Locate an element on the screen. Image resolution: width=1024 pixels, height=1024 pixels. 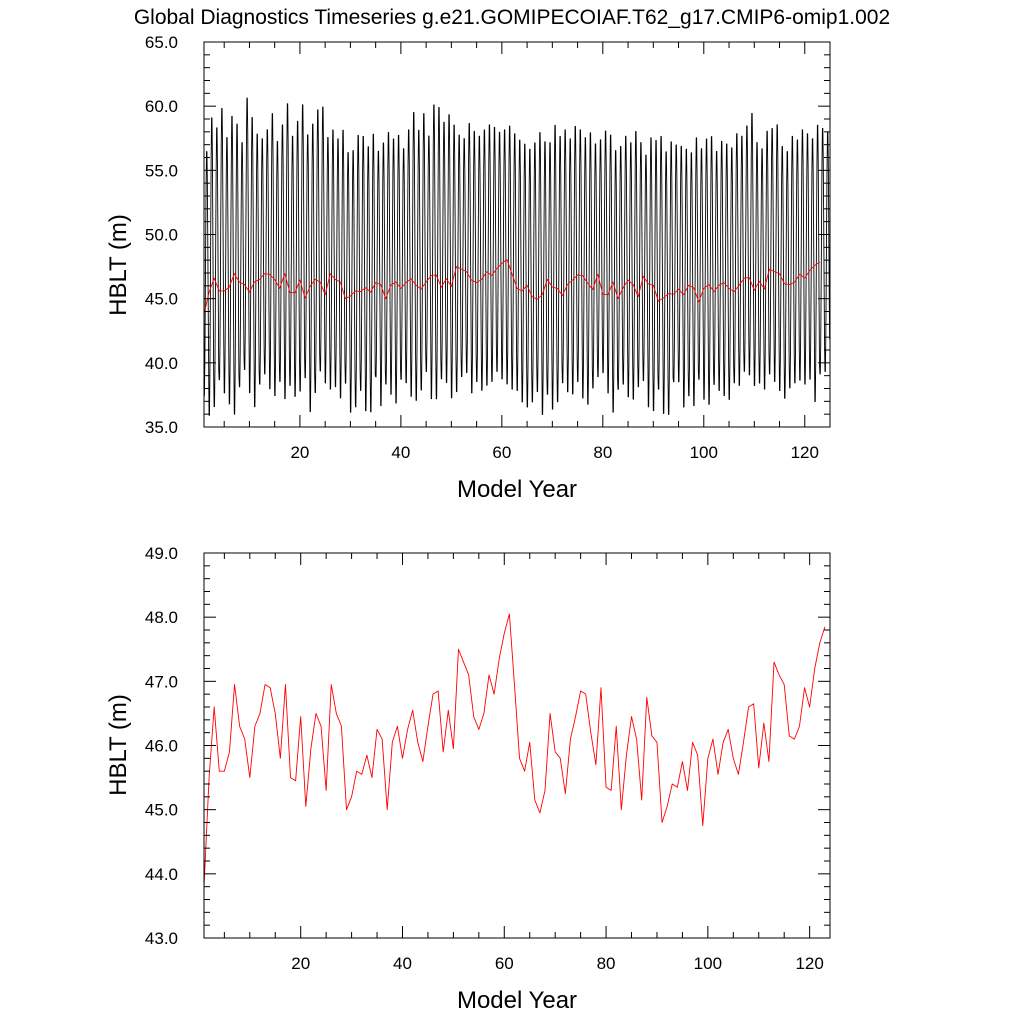
y-tick-label: 65.0 is located at coordinates (161, 42).